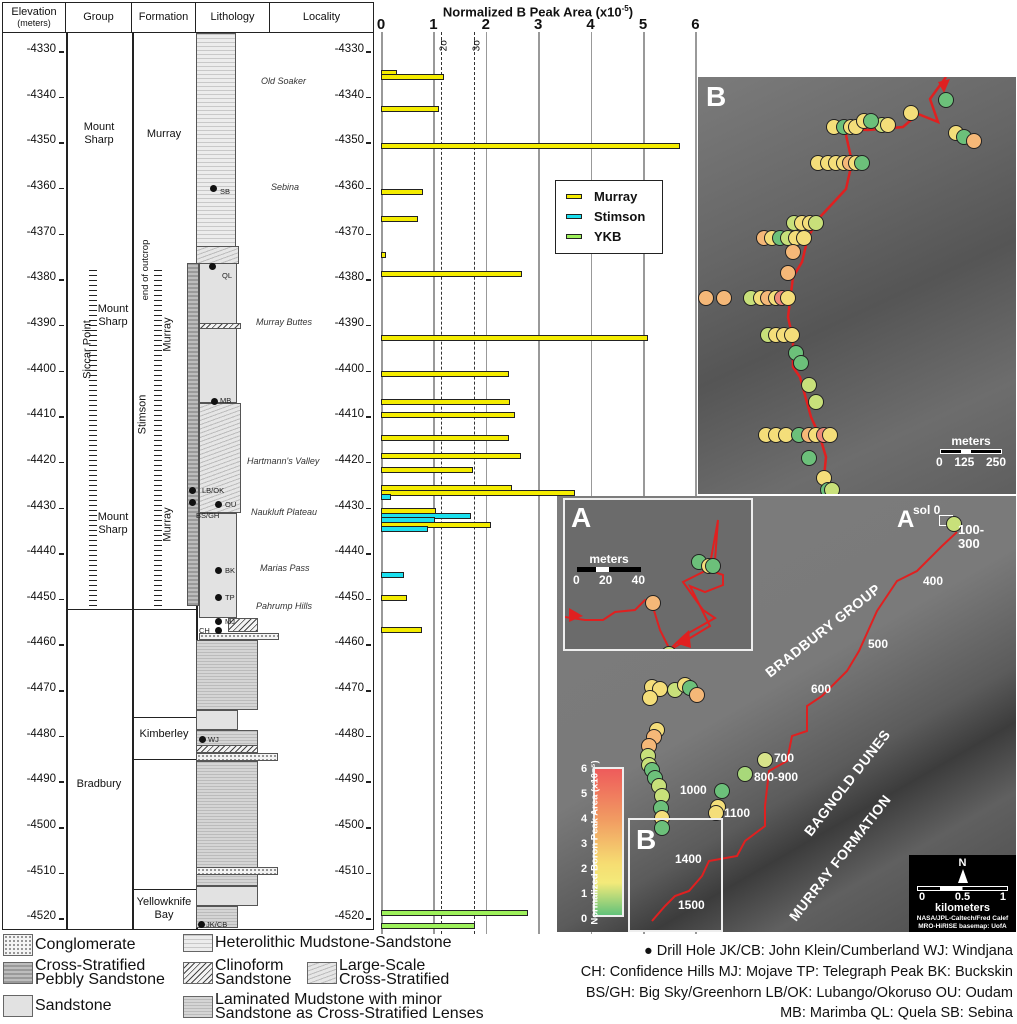 This screenshot has width=1017, height=1024. I want to click on header-lithology: Lithology, so click(233, 18).